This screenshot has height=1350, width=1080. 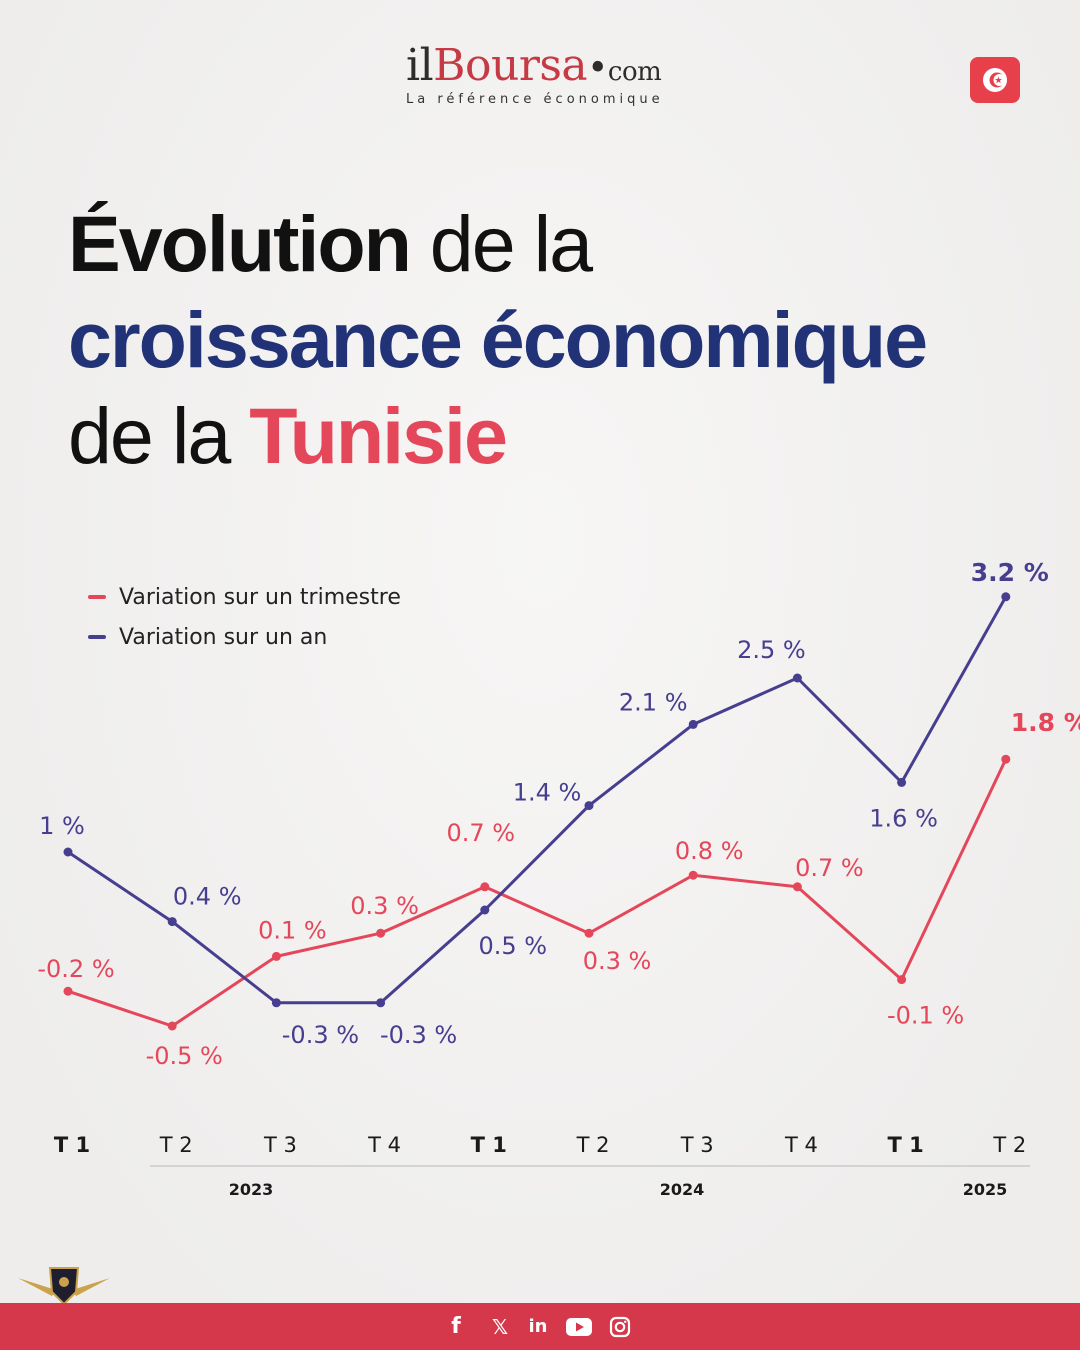 I want to click on year-label: 2023, so click(x=251, y=1189).